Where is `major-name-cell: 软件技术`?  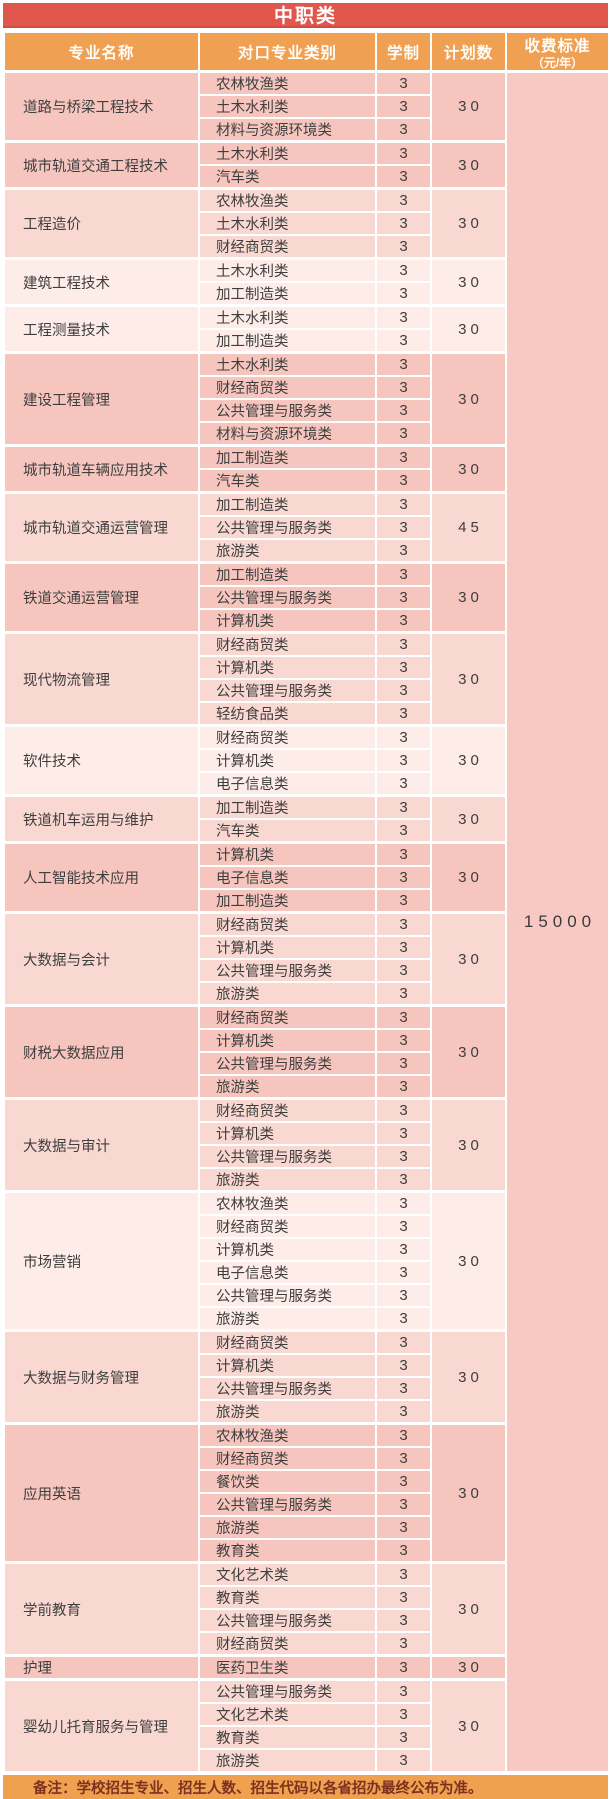 major-name-cell: 软件技术 is located at coordinates (101, 760).